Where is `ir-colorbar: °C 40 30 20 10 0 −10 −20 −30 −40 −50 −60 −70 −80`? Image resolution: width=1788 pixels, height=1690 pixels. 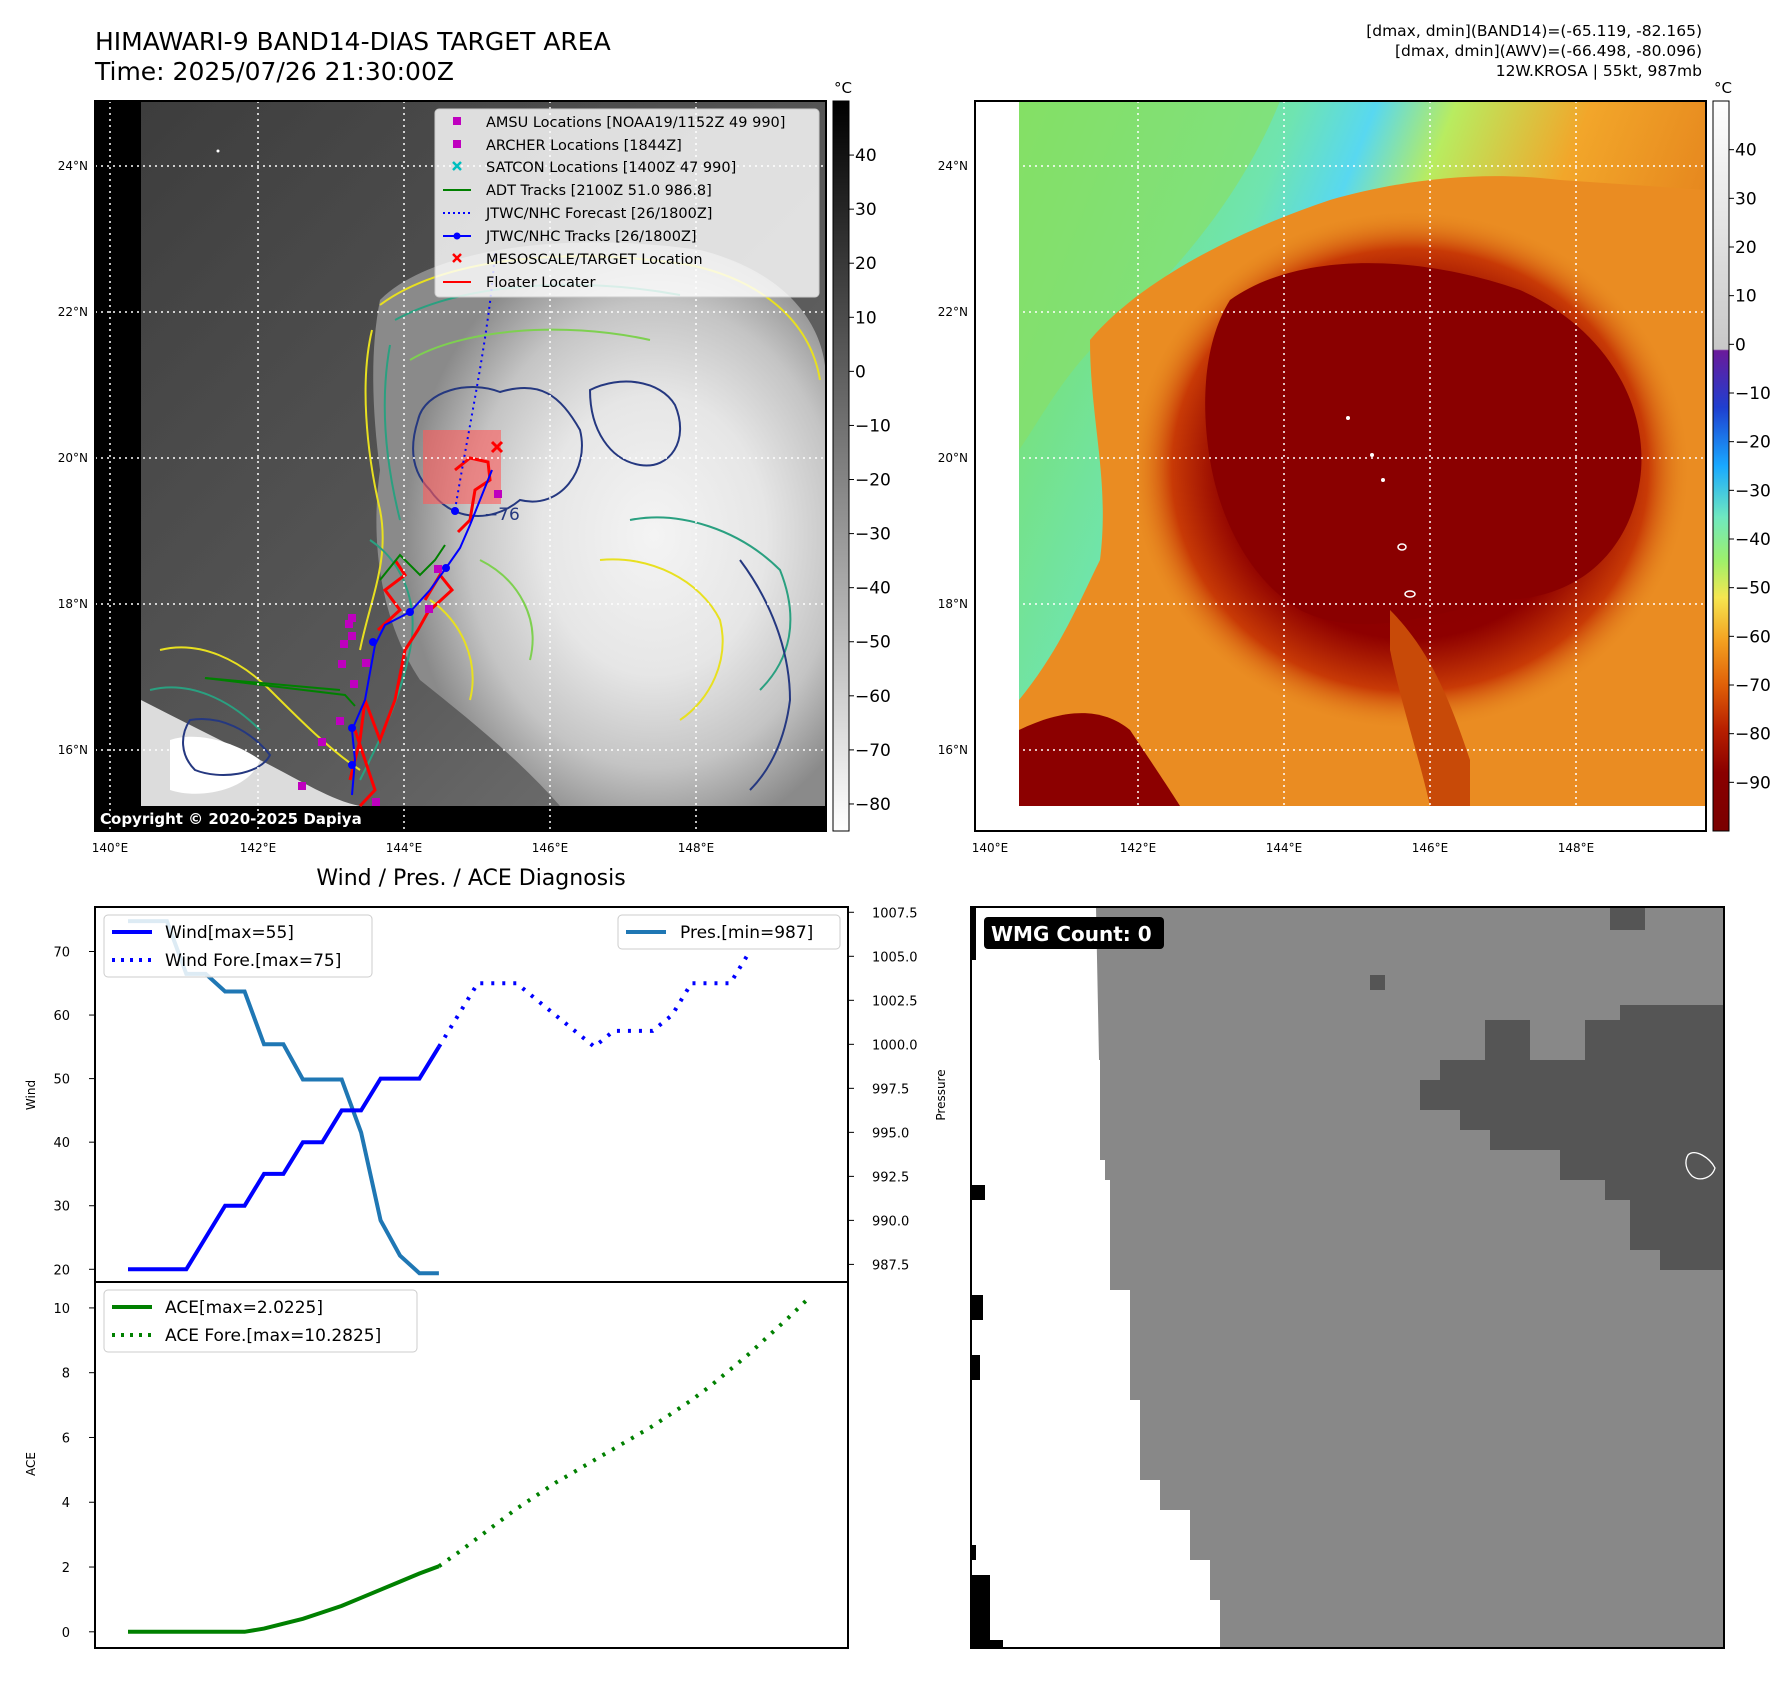
ir-colorbar: °C 40 30 20 10 0 −10 −20 −30 −40 −50 −60 −70 −80 is located at coordinates (861, 455).